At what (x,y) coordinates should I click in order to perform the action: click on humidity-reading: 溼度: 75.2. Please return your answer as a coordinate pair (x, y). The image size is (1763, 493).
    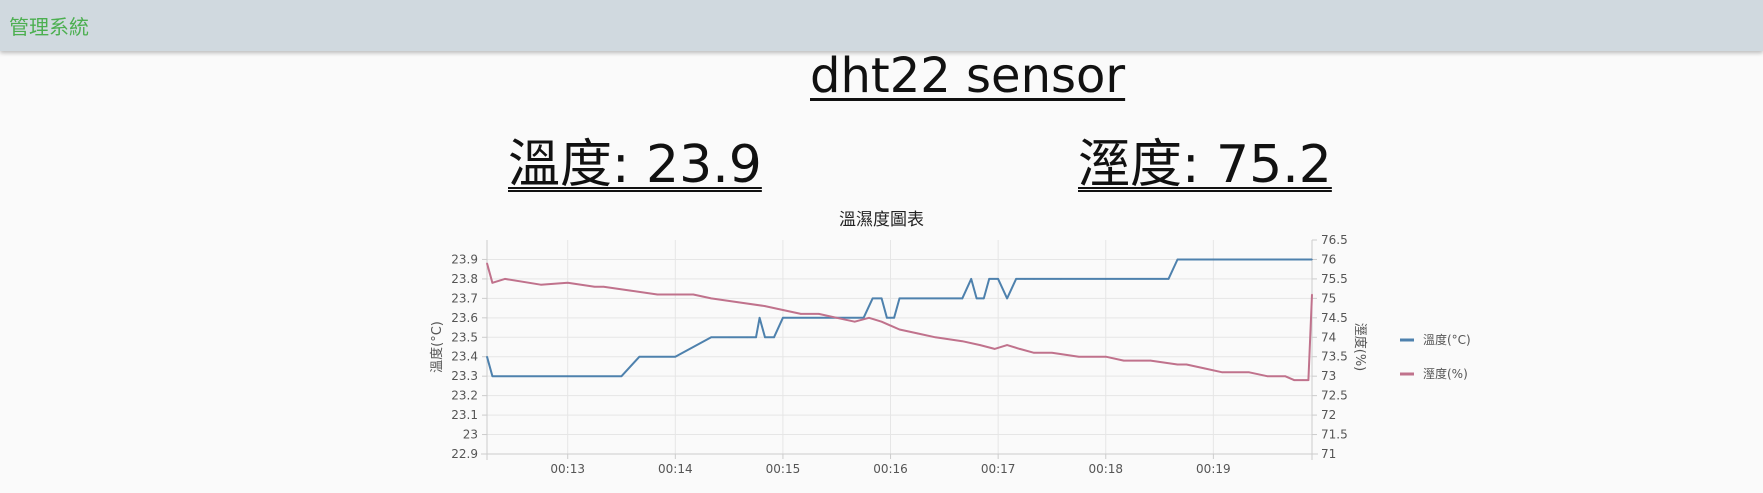
    Looking at the image, I should click on (1205, 165).